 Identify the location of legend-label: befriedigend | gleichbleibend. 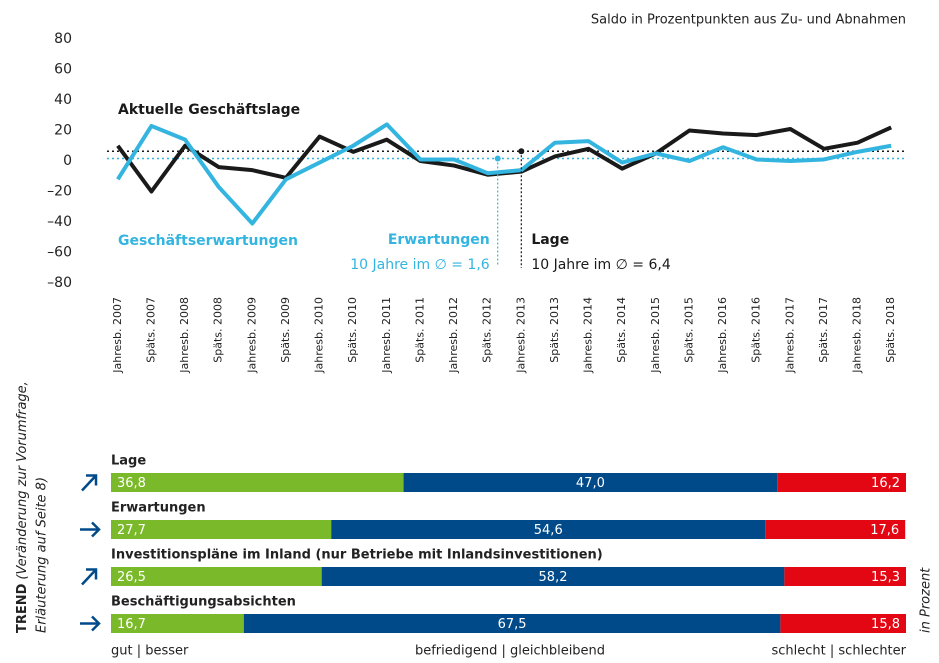
(510, 651).